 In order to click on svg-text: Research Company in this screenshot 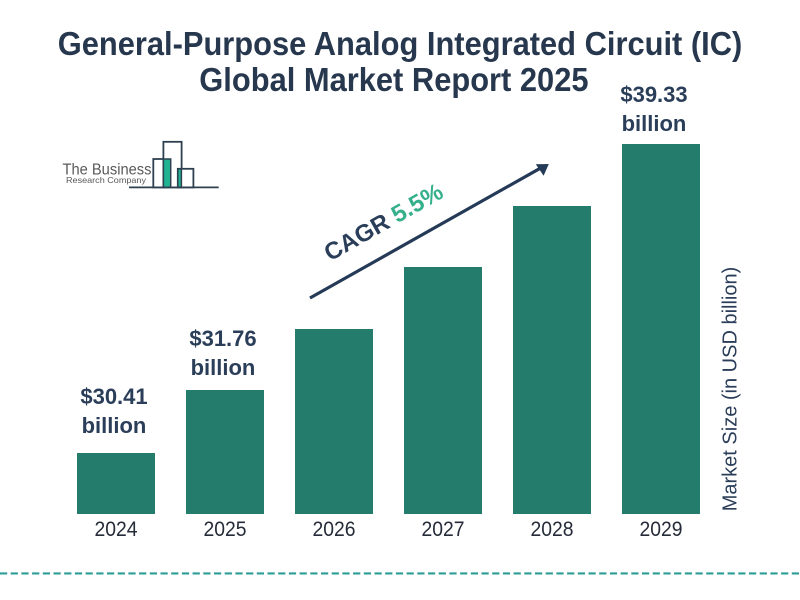, I will do `click(106, 180)`.